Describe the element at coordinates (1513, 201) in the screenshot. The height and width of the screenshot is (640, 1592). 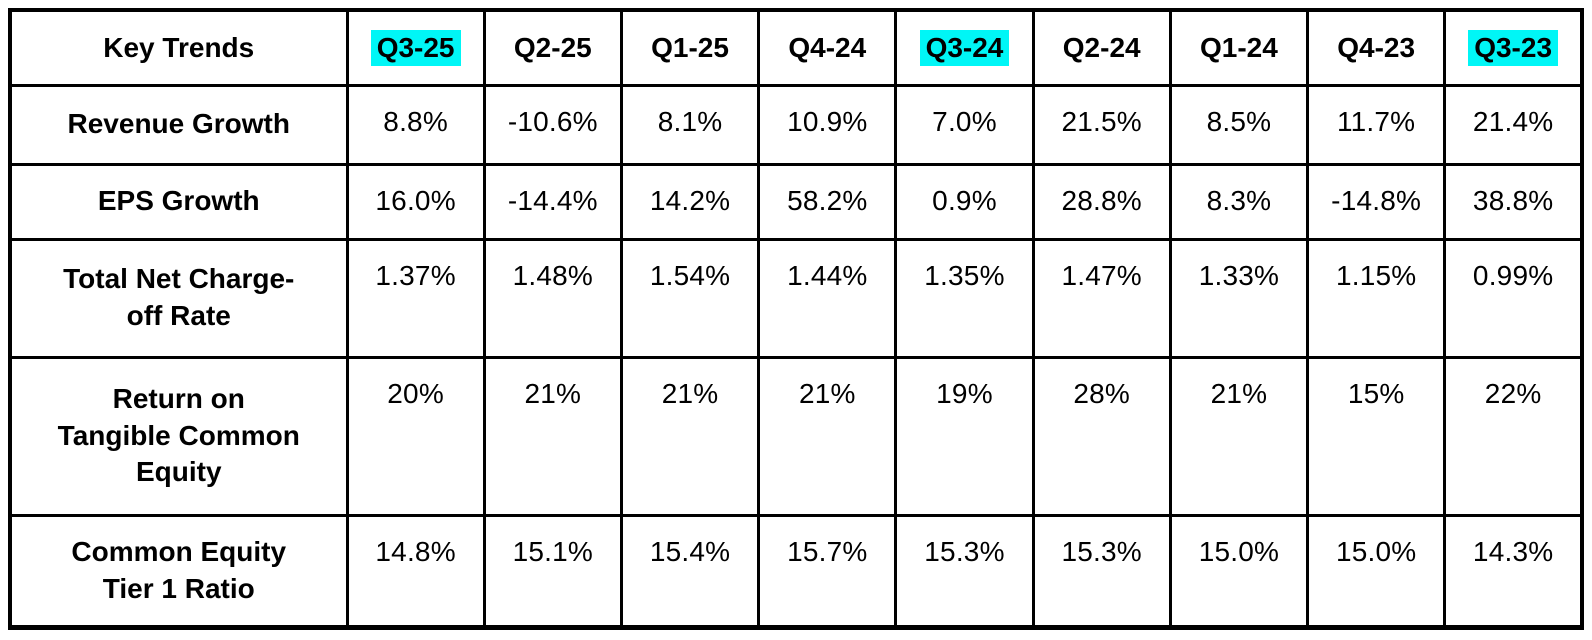
I see `value-cell: 38.8%` at that location.